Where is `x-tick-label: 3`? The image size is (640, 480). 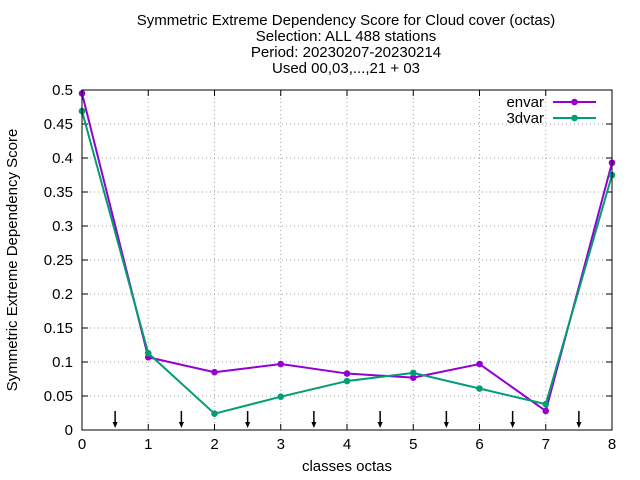 x-tick-label: 3 is located at coordinates (281, 444).